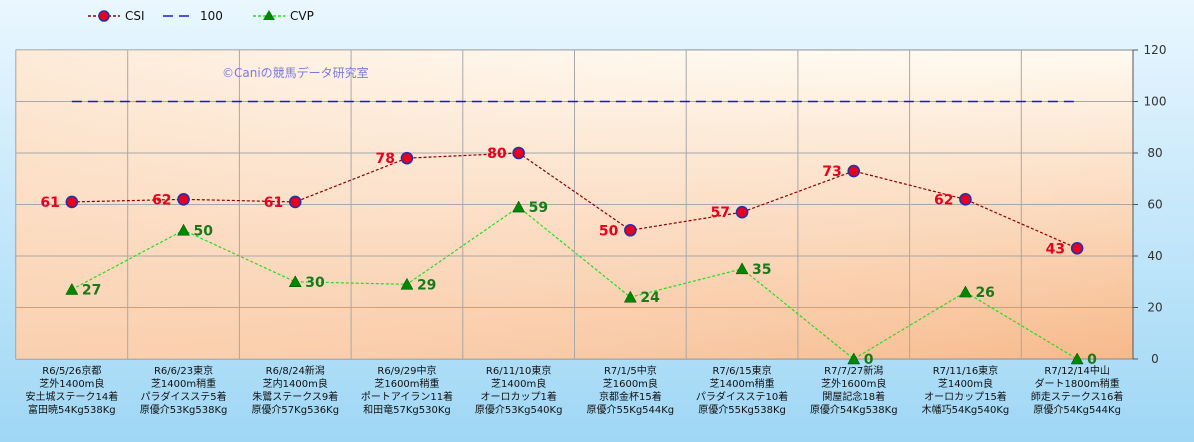 Image resolution: width=1194 pixels, height=442 pixels. What do you see at coordinates (518, 396) in the screenshot?
I see `x-tick-label-line: オーロカップ1着` at bounding box center [518, 396].